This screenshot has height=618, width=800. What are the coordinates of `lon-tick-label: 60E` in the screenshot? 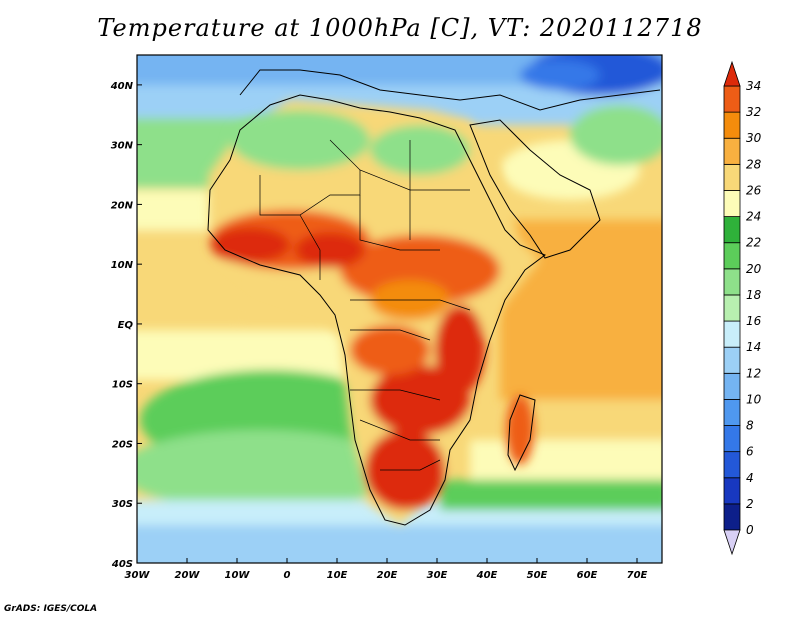 It's located at (587, 575).